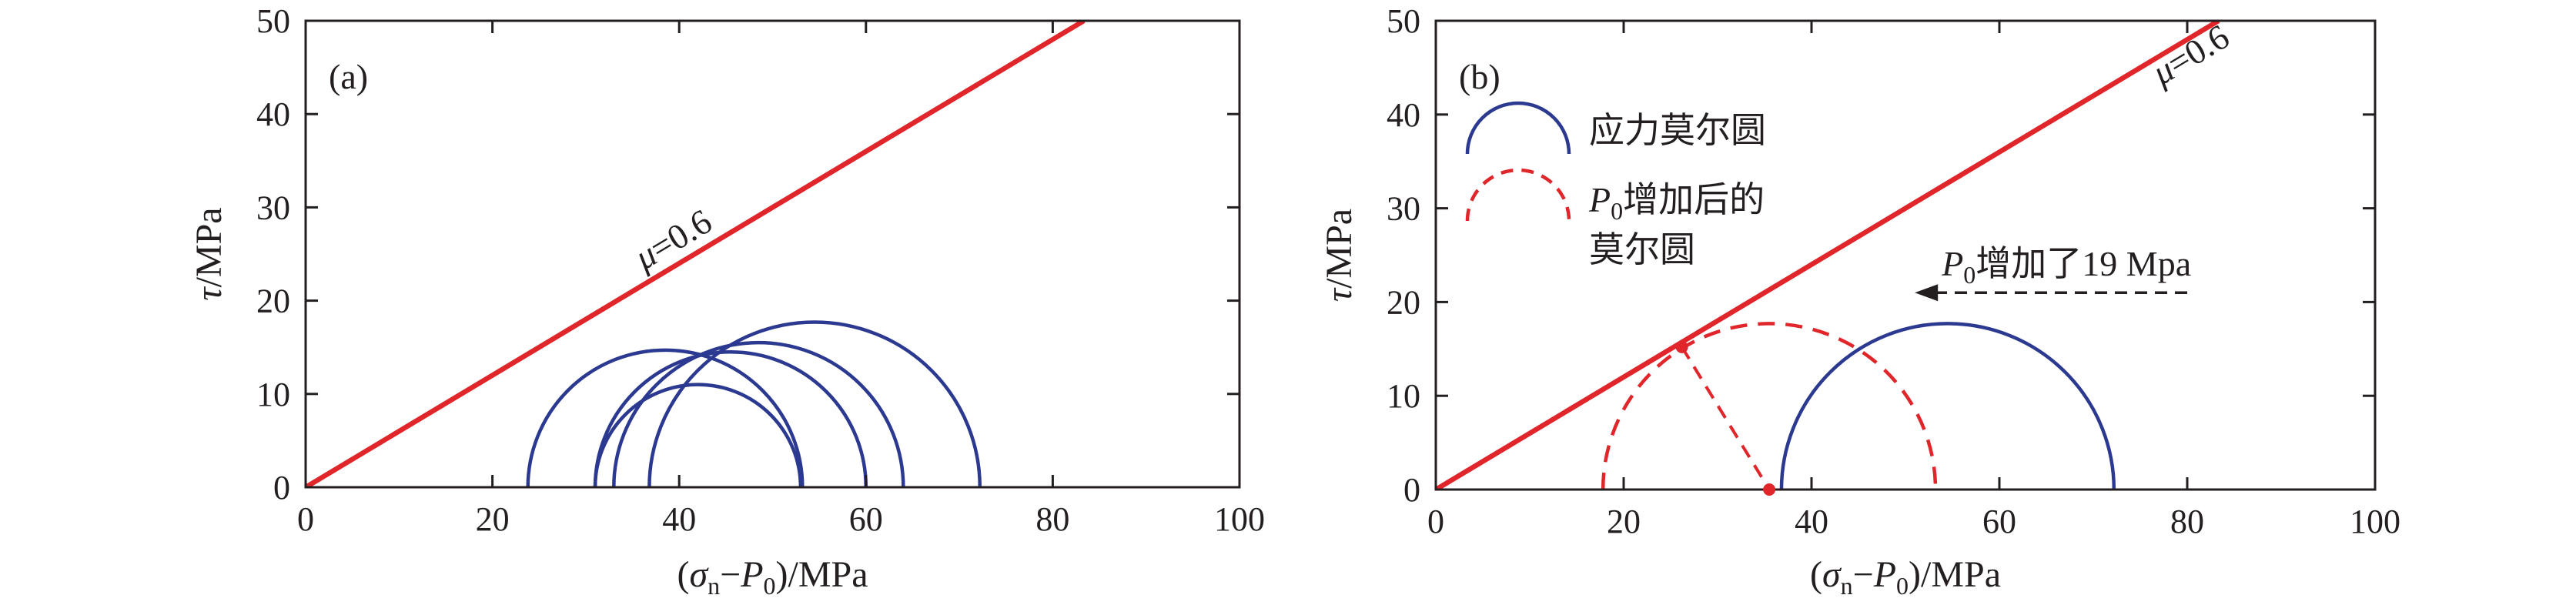 Image resolution: width=2576 pixels, height=605 pixels. I want to click on legend-label-2-line2: 莫尔圆, so click(1642, 249).